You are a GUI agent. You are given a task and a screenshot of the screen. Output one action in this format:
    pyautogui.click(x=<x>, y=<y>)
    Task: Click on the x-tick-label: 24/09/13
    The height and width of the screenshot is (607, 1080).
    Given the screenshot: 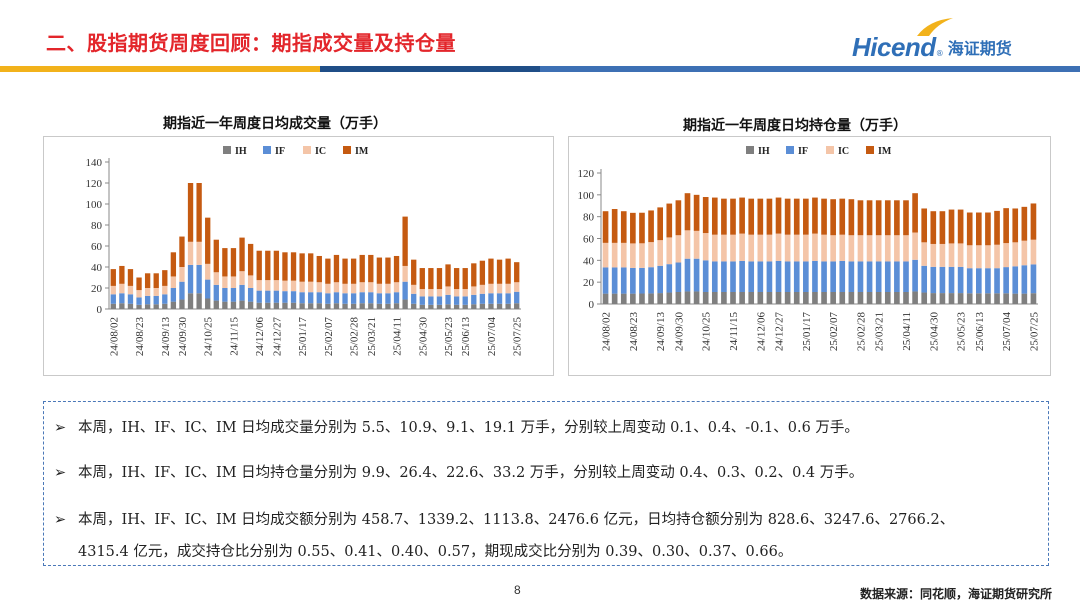 What is the action you would take?
    pyautogui.click(x=166, y=337)
    